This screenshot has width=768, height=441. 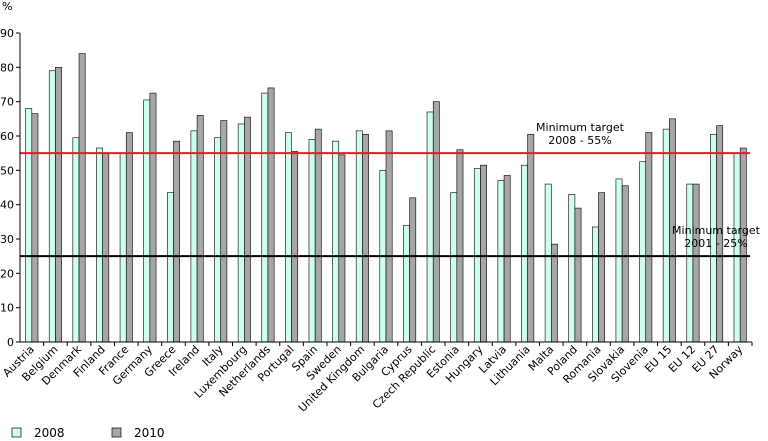 I want to click on y-tick-label: 50, so click(x=7, y=170).